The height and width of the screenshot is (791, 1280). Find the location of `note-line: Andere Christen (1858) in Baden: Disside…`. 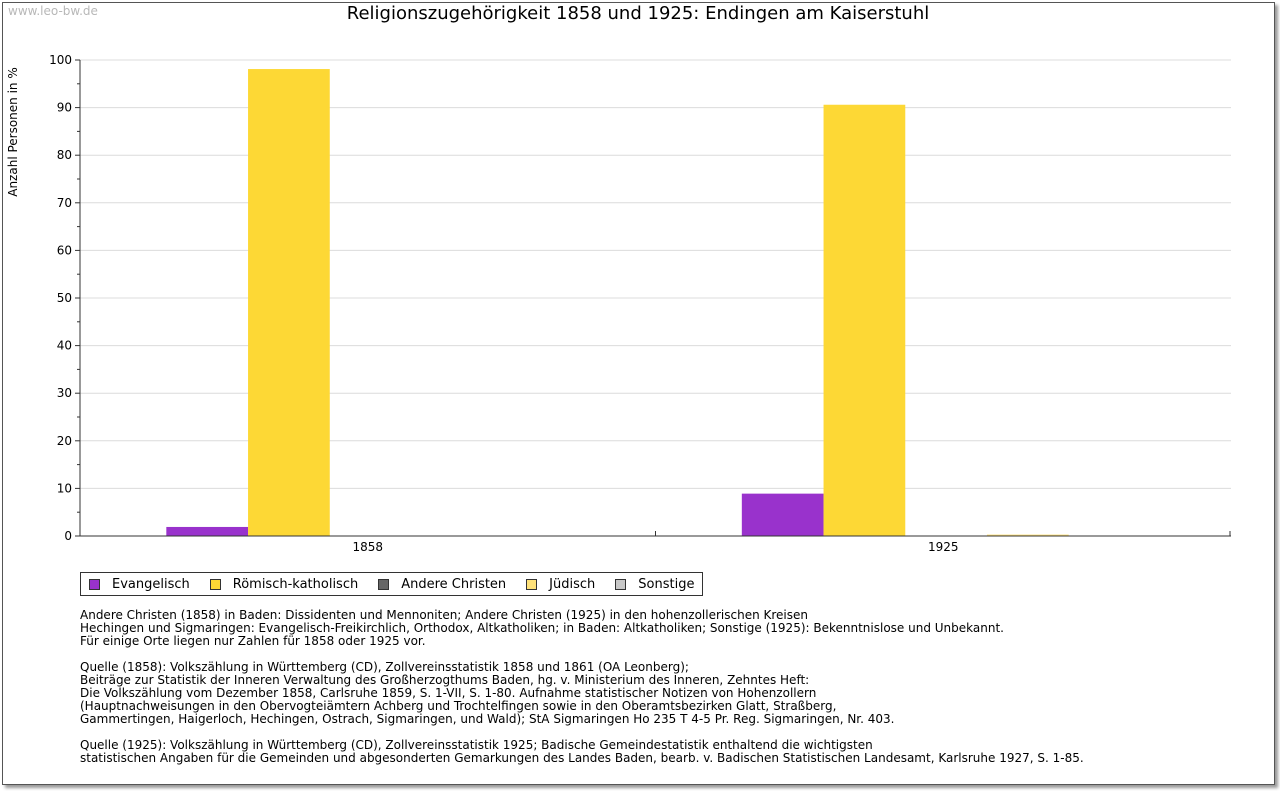

note-line: Andere Christen (1858) in Baden: Disside… is located at coordinates (444, 615).